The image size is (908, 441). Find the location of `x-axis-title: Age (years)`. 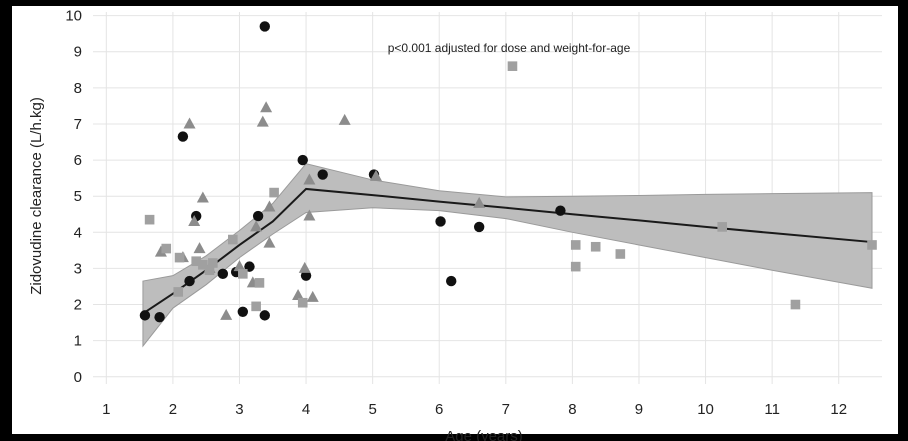

x-axis-title: Age (years) is located at coordinates (484, 434).